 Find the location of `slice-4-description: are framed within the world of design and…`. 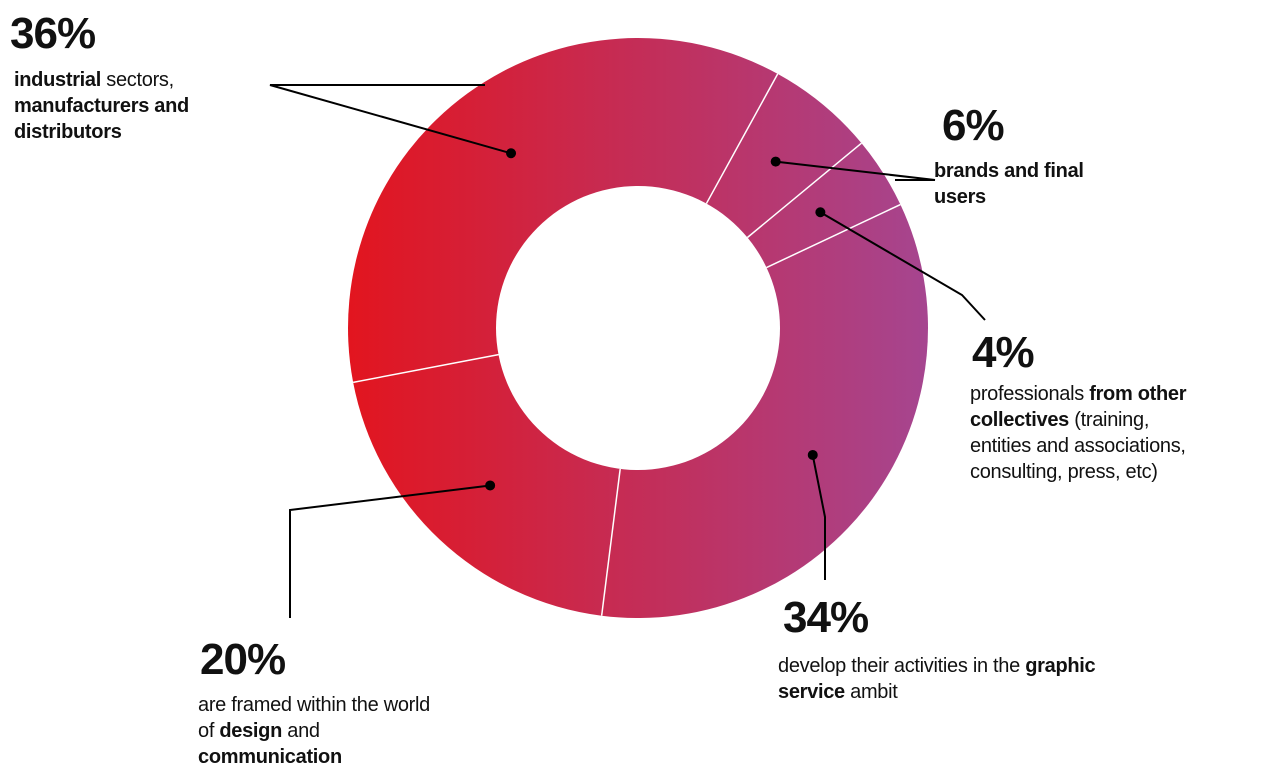

slice-4-description: are framed within the world of design and… is located at coordinates (314, 731).